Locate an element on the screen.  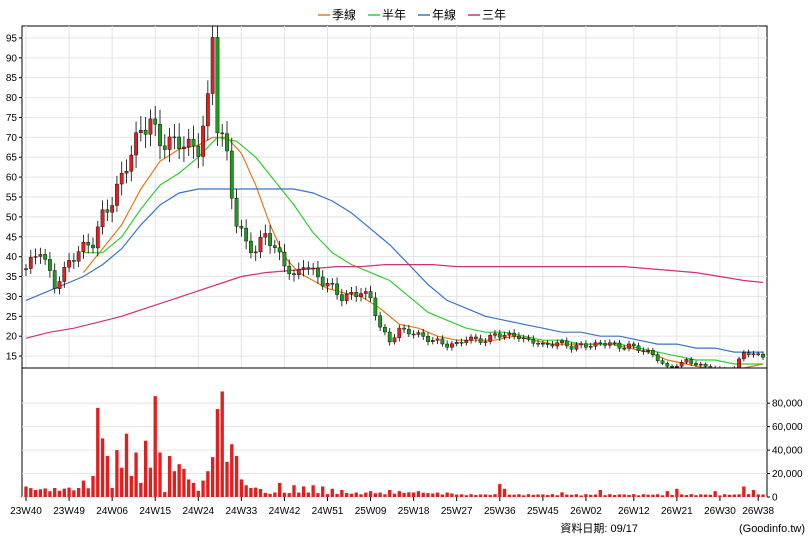
price-tick-label: 45 is located at coordinates (12, 237).